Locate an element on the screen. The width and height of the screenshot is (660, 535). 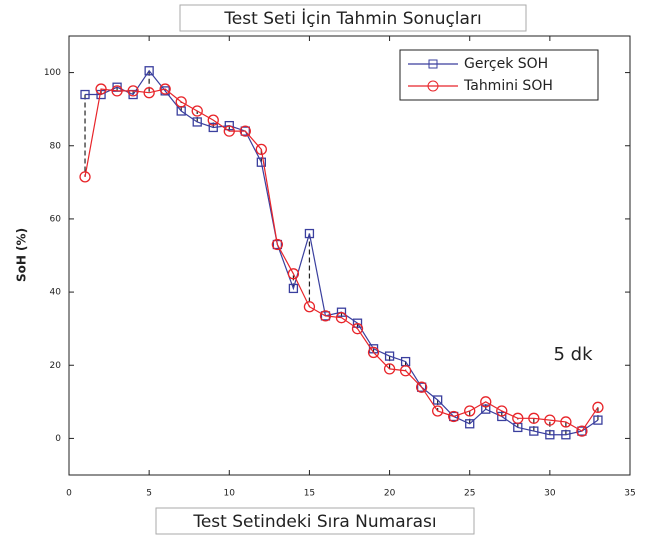
x-tick-label: 30 is located at coordinates (550, 494).